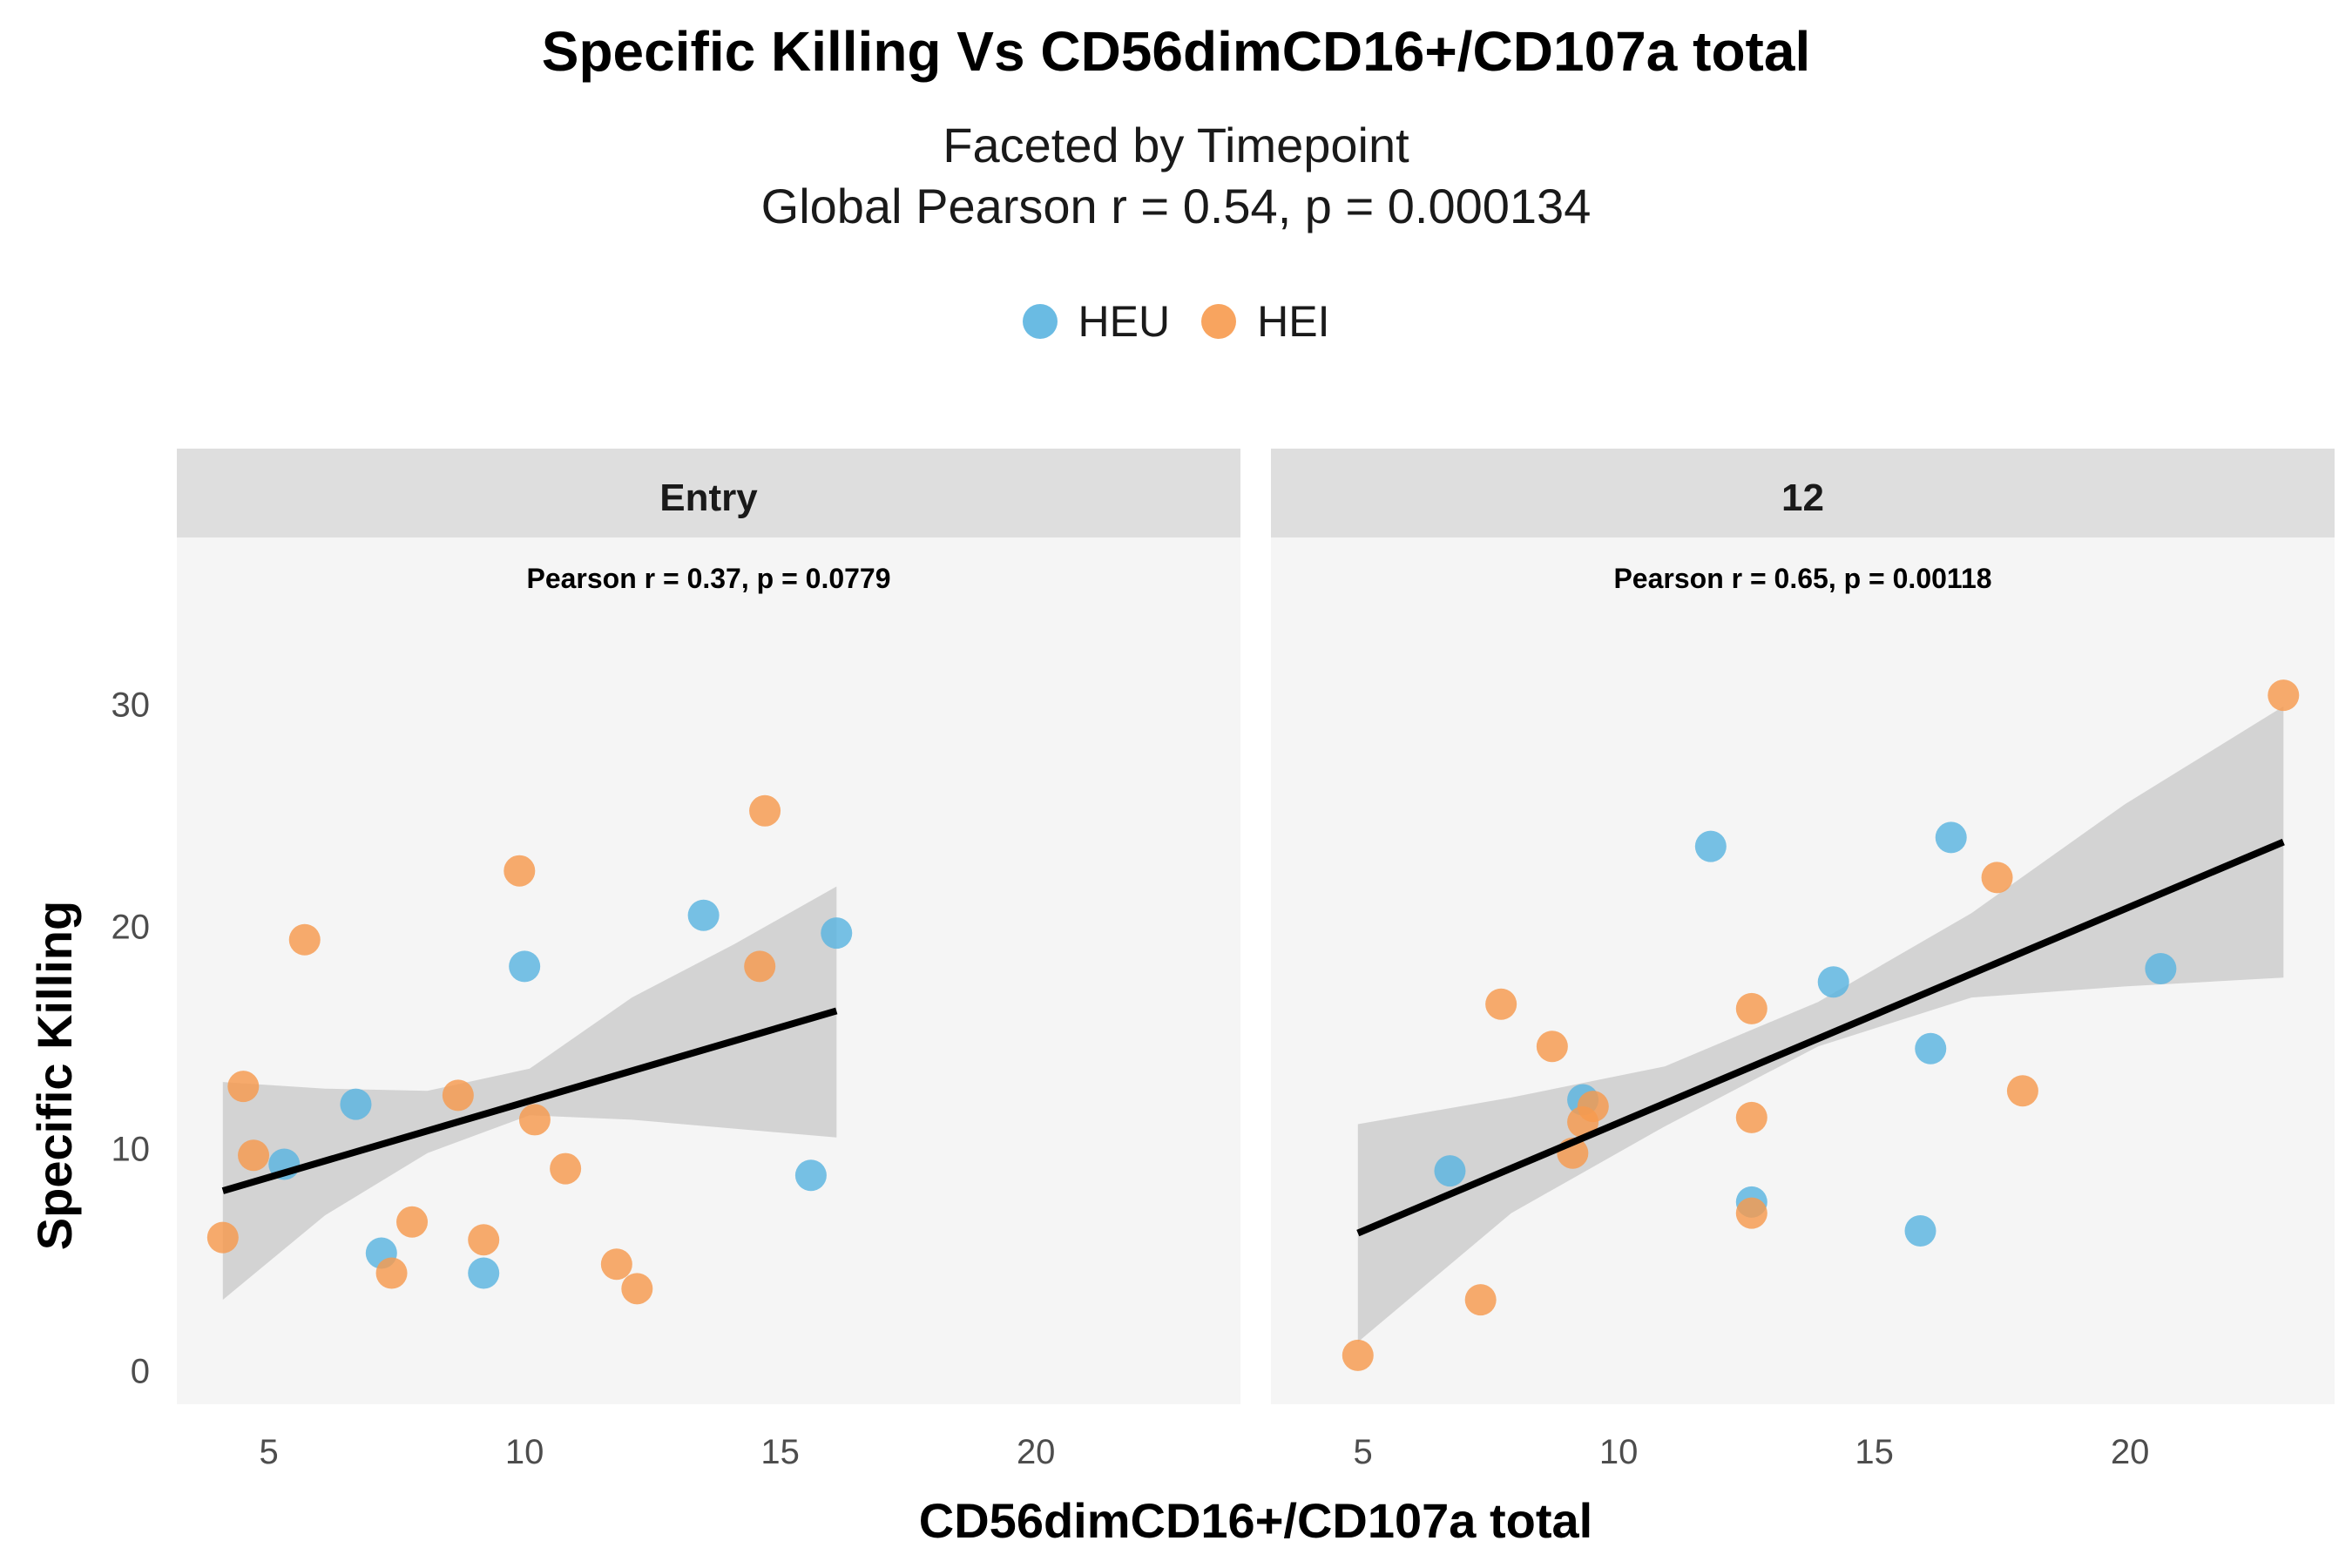 The image size is (2352, 1568). Describe the element at coordinates (1293, 321) in the screenshot. I see `legend-label-hei: HEI` at that location.